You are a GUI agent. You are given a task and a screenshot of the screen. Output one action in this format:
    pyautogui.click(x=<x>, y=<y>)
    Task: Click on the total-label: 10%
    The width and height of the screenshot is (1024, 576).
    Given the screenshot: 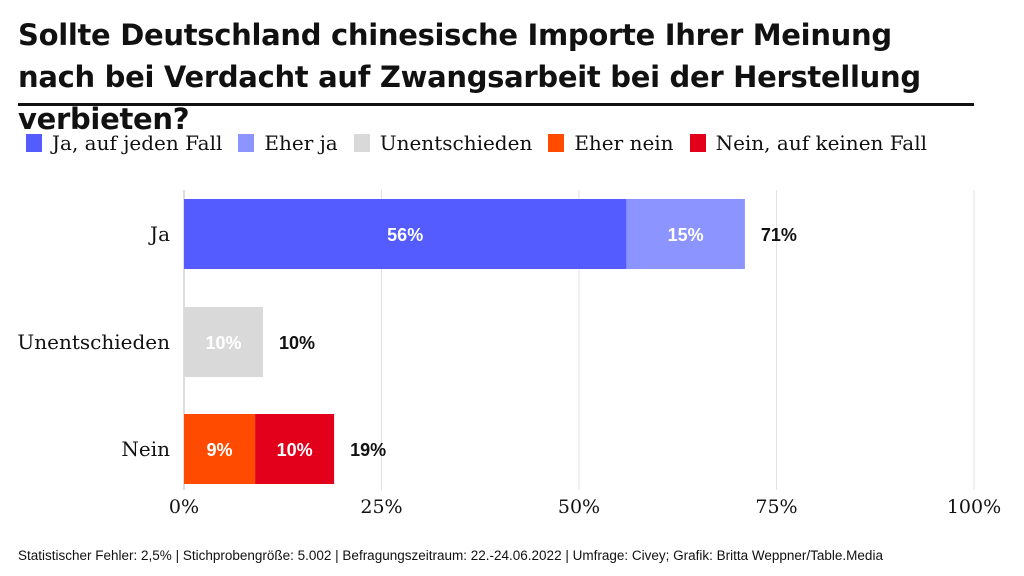 What is the action you would take?
    pyautogui.click(x=297, y=343)
    